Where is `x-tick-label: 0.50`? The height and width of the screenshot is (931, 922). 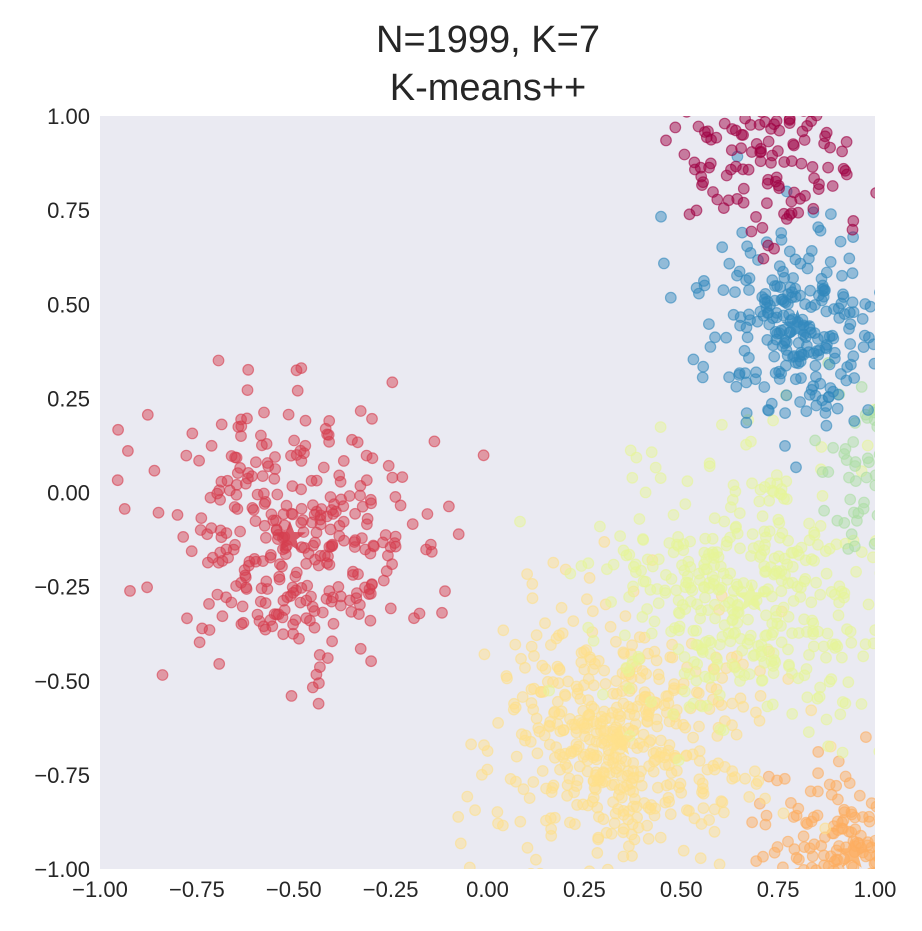
x-tick-label: 0.50 is located at coordinates (681, 889).